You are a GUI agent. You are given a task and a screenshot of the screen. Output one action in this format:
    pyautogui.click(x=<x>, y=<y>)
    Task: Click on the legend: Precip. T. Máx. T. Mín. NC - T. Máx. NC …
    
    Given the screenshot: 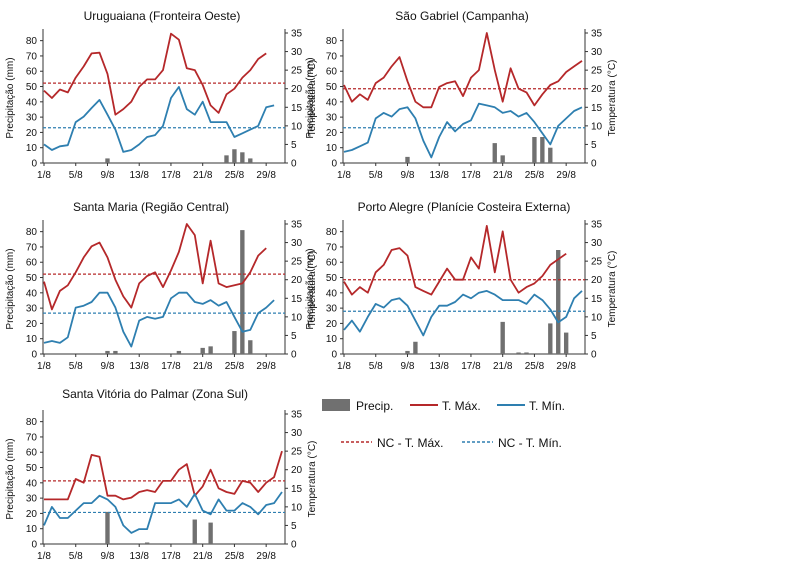 What is the action you would take?
    pyautogui.click(x=443, y=424)
    